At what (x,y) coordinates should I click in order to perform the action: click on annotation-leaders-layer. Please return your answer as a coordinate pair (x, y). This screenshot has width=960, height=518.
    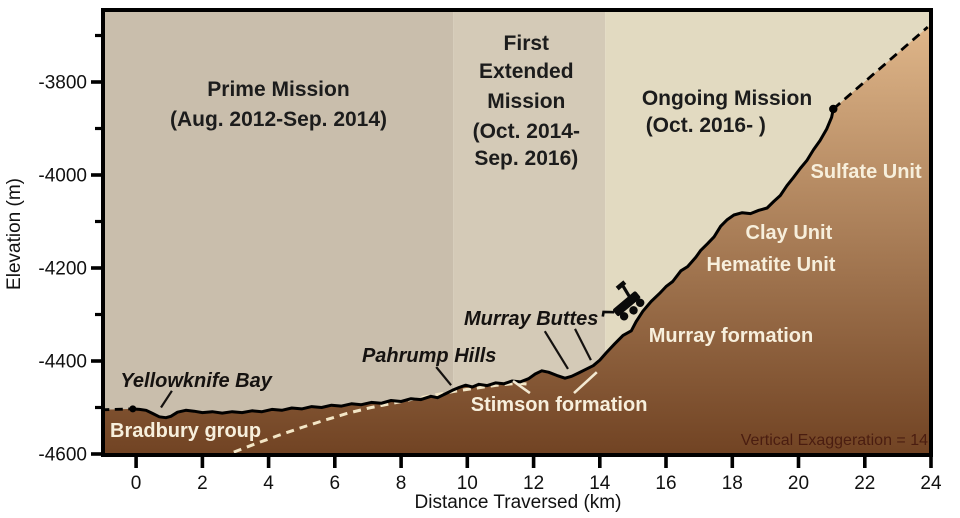
    Looking at the image, I should click on (379, 368).